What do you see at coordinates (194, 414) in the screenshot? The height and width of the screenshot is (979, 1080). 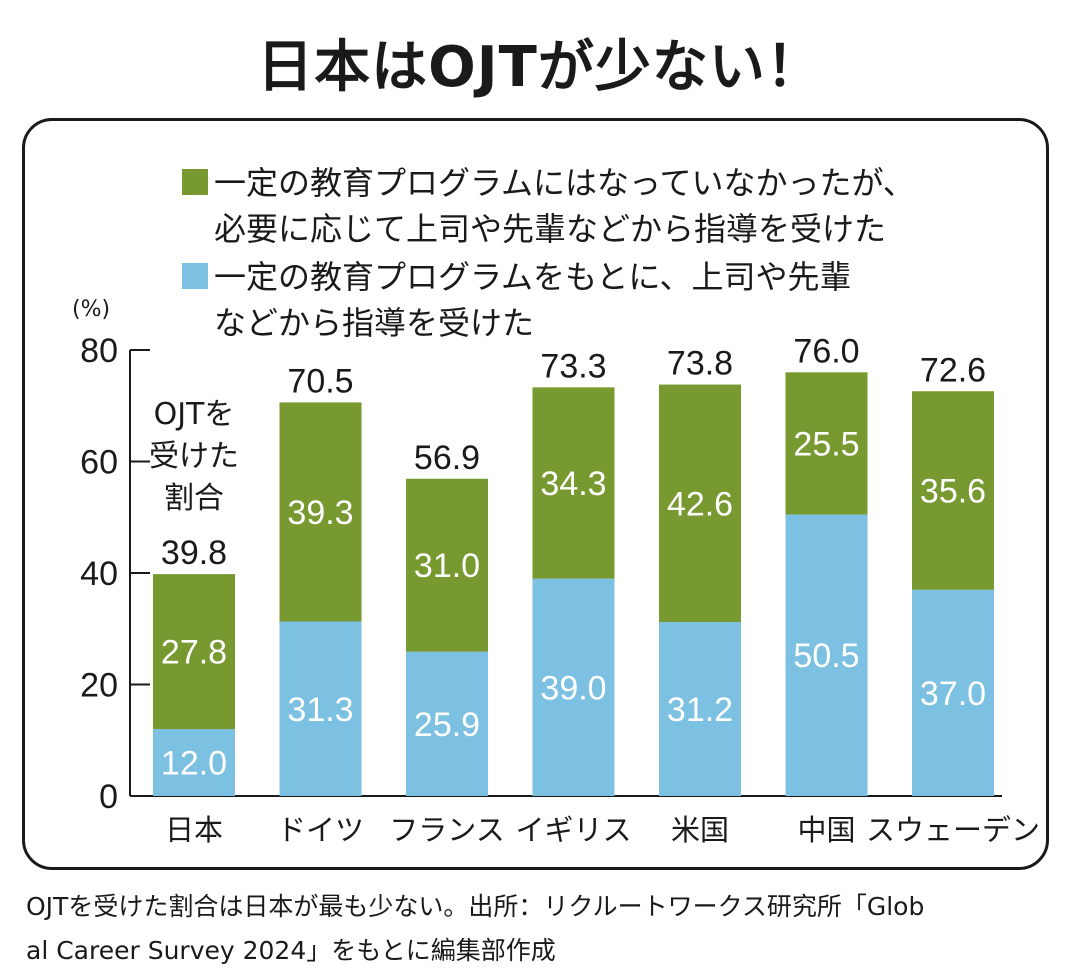 I see `annotation-line: OJTを` at bounding box center [194, 414].